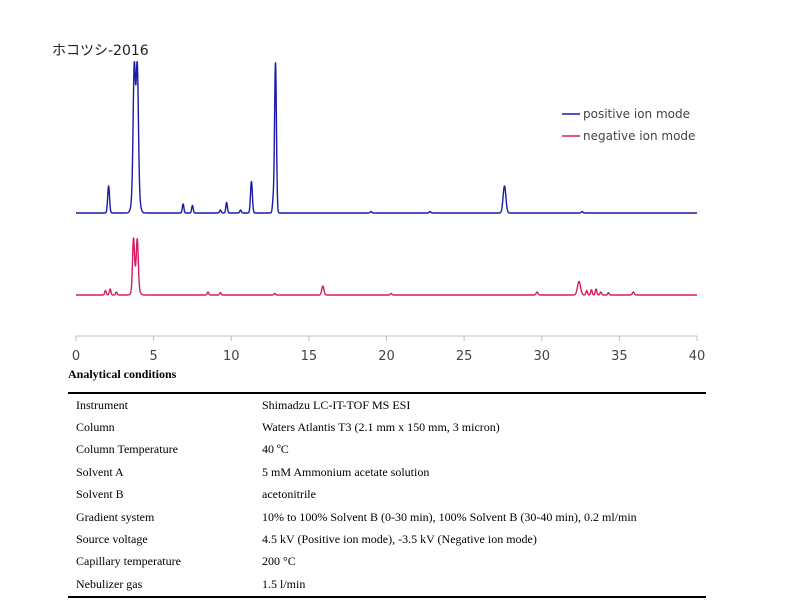  I want to click on x-tick-label: 40, so click(697, 356).